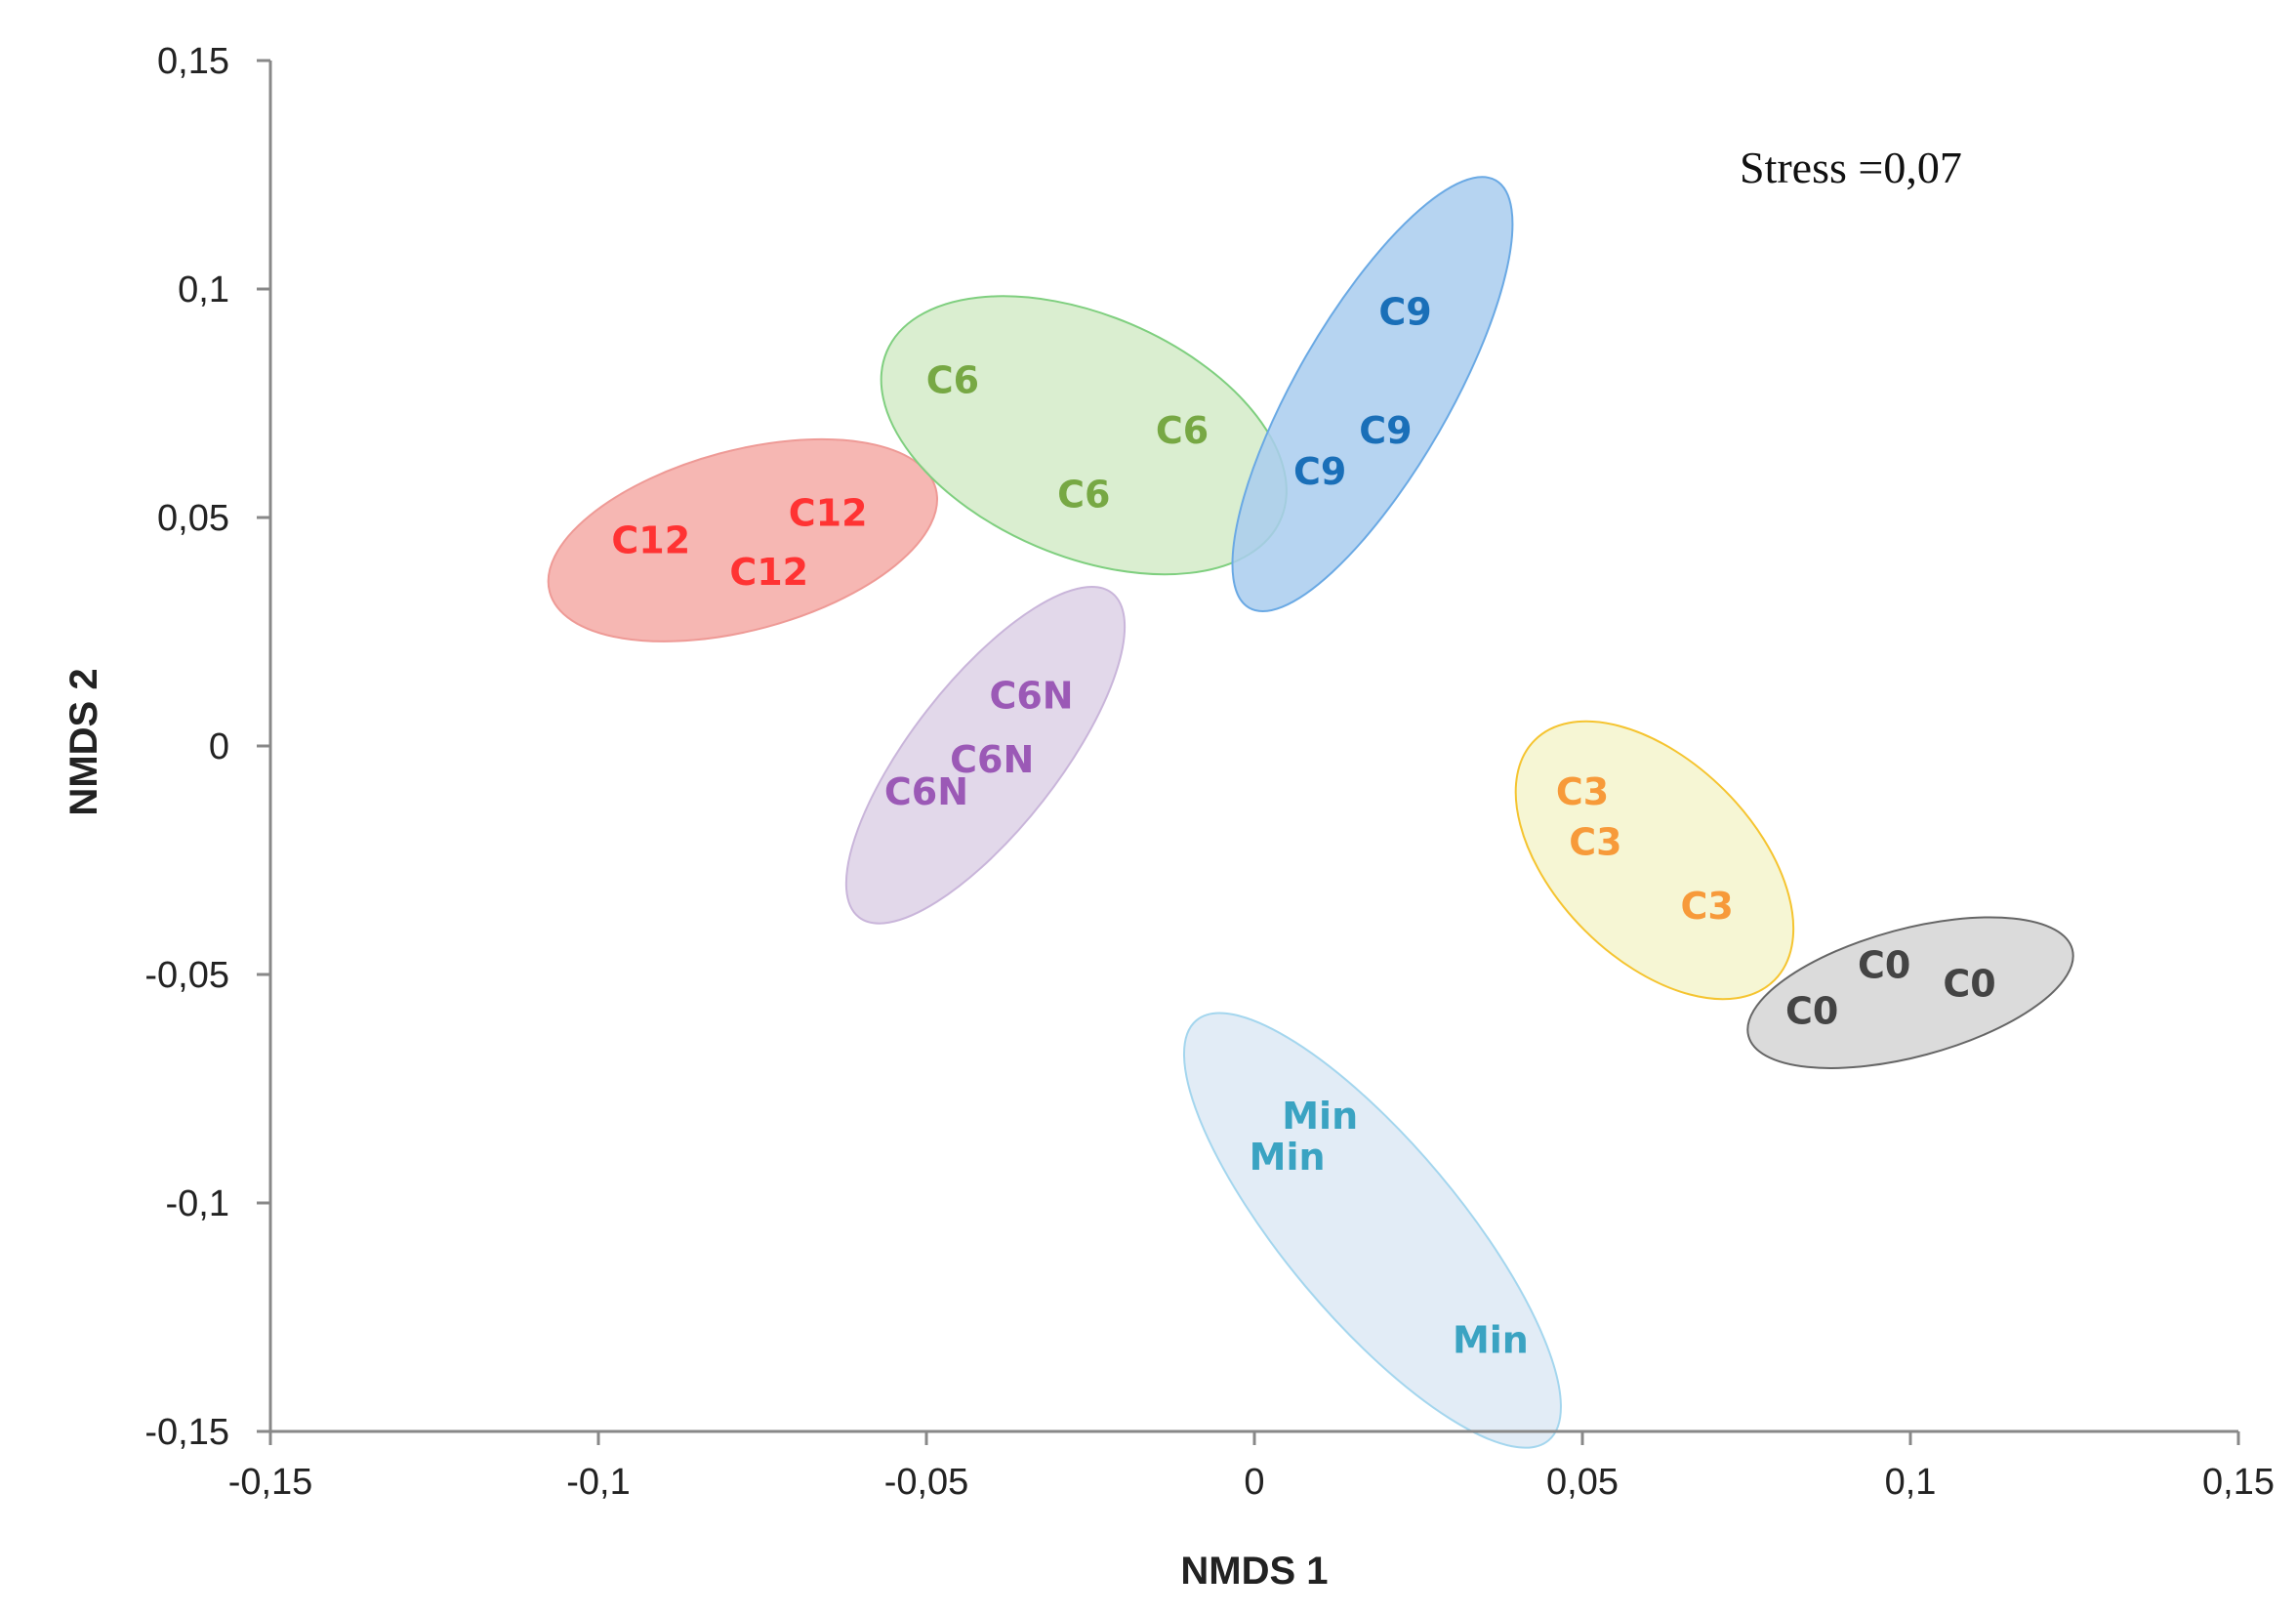 The height and width of the screenshot is (1615, 2296). Describe the element at coordinates (197, 1204) in the screenshot. I see `y-tick-label: -0,1` at that location.